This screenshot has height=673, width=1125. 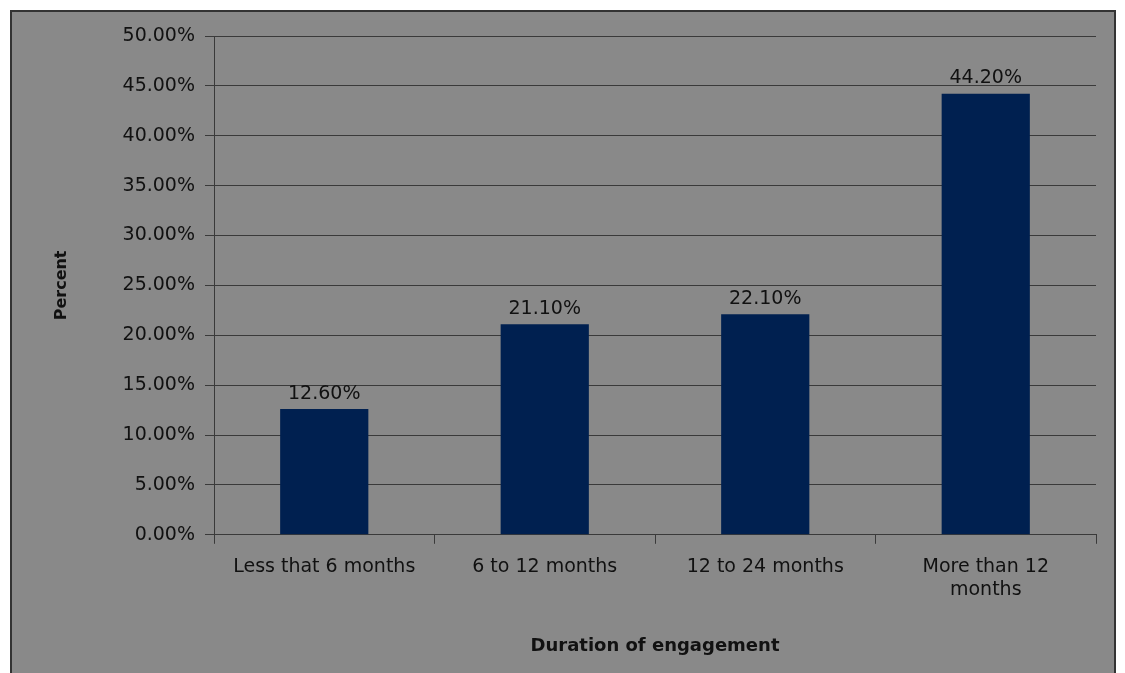 What do you see at coordinates (158, 233) in the screenshot?
I see `y-tick-label: 30.00%` at bounding box center [158, 233].